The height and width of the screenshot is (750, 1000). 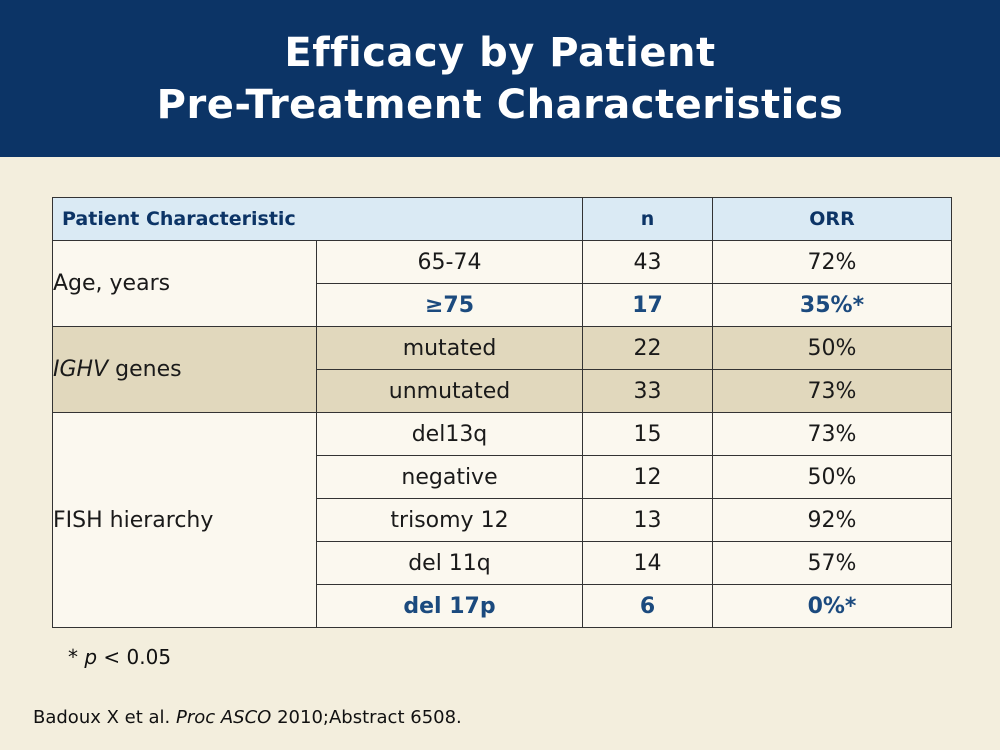 What do you see at coordinates (647, 606) in the screenshot?
I see `n-cell-highlight: 6` at bounding box center [647, 606].